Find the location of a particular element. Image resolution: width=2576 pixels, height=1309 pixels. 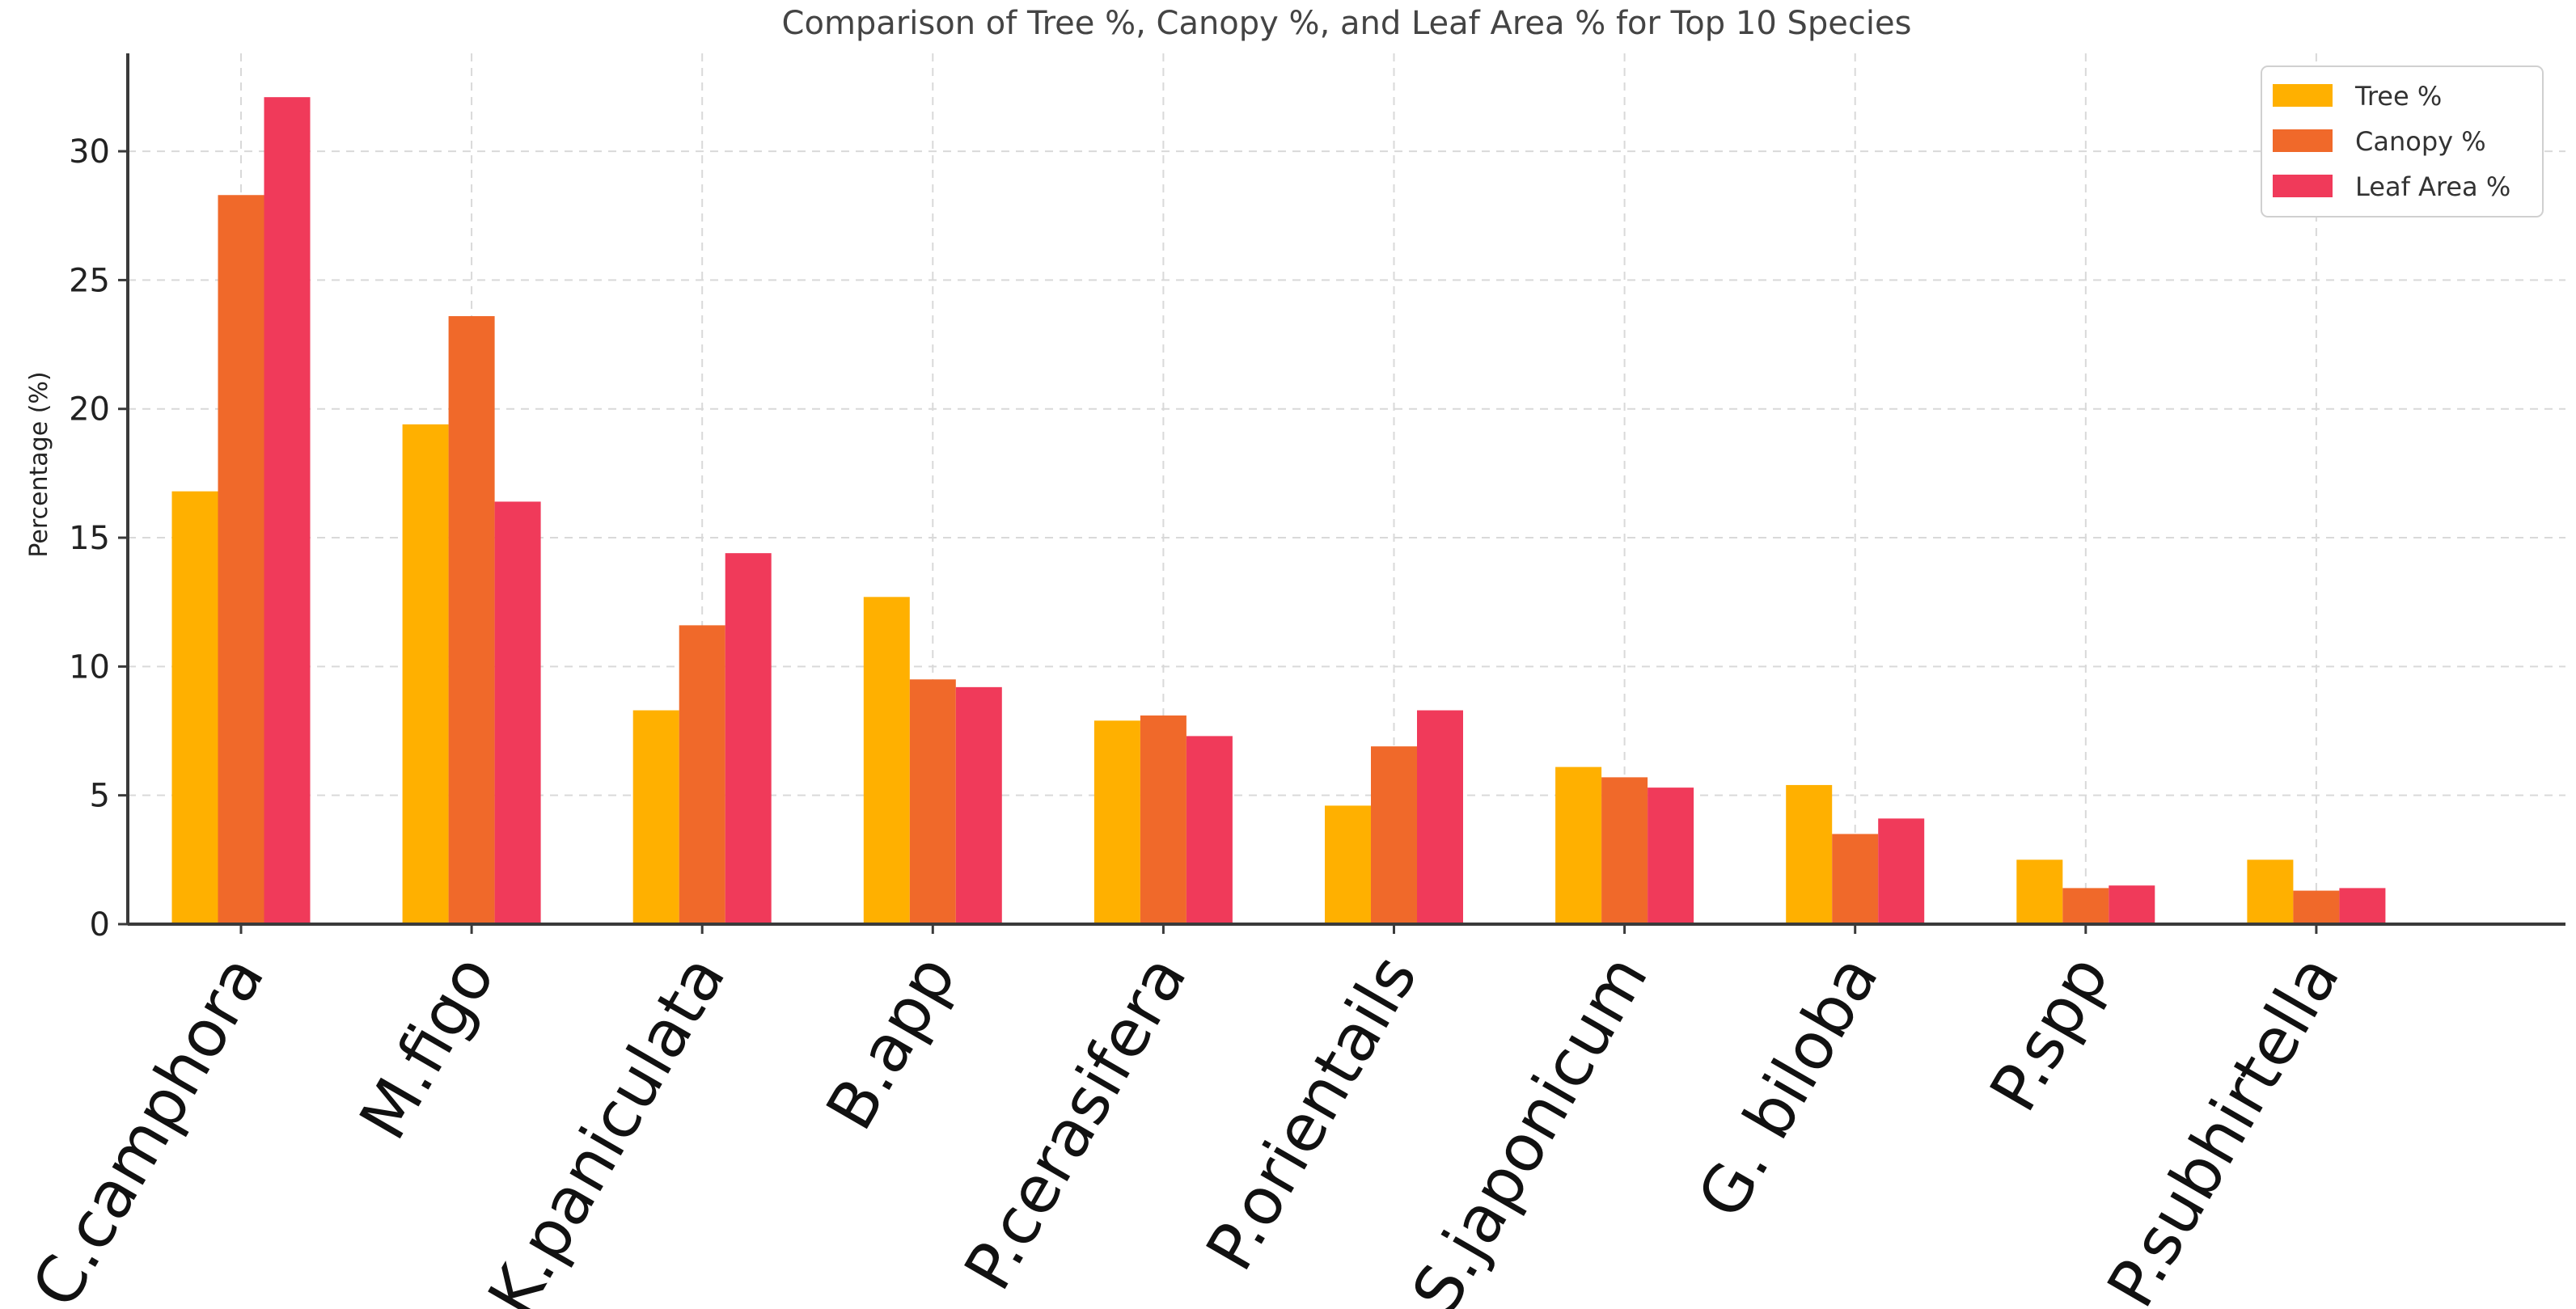

legend-label: Leaf Area % is located at coordinates (2433, 186).